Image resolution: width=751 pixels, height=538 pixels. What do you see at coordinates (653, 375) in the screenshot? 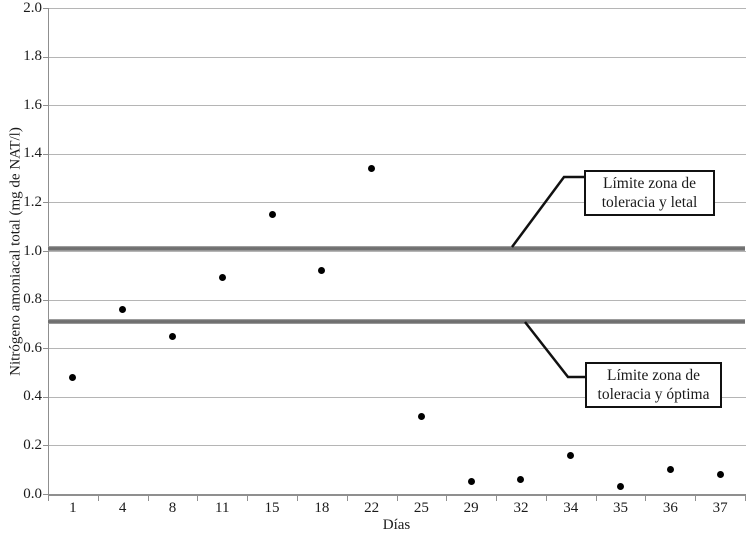
I see `callout-limit-optima-line1: Límite zona de` at bounding box center [653, 375].